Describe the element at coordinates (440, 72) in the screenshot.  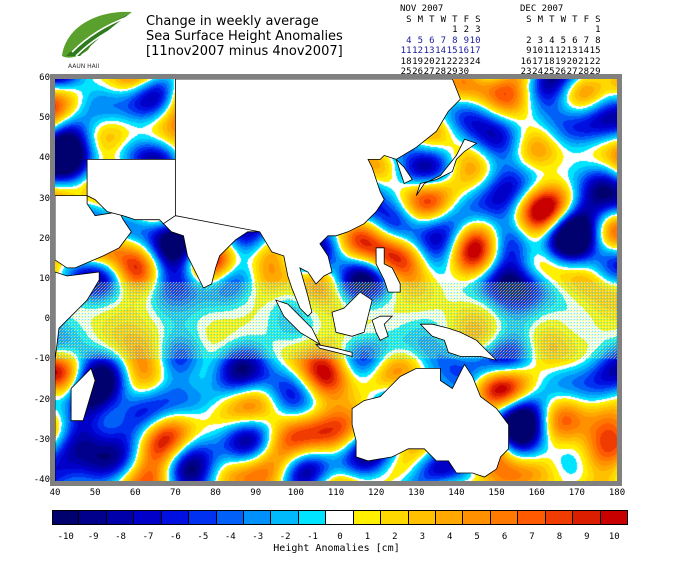
I see `calendar-week: 252627282930` at that location.